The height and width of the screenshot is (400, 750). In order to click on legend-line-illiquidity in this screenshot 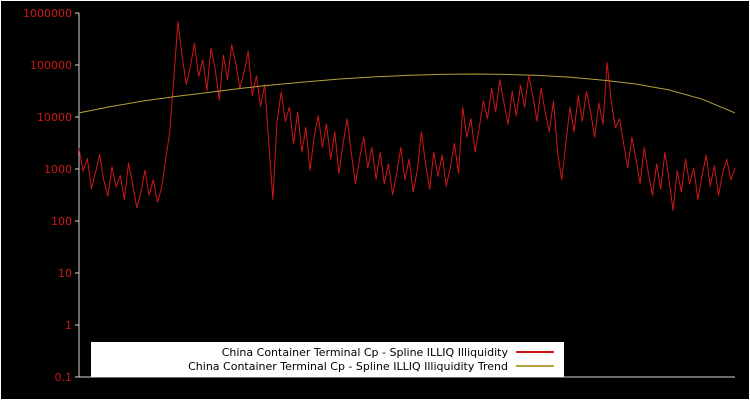, I will do `click(535, 352)`.